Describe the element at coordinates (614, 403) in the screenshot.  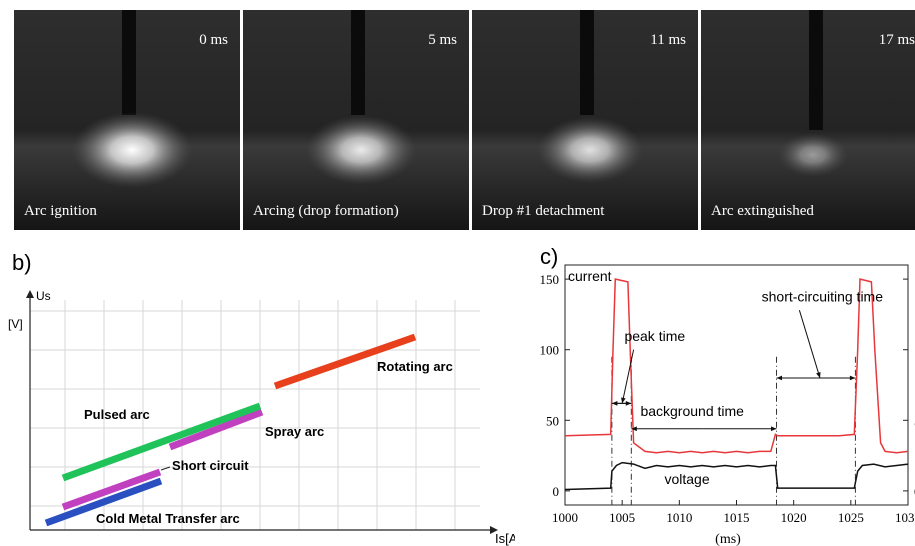
I see `peak-time-left-arrow-head-icon` at that location.